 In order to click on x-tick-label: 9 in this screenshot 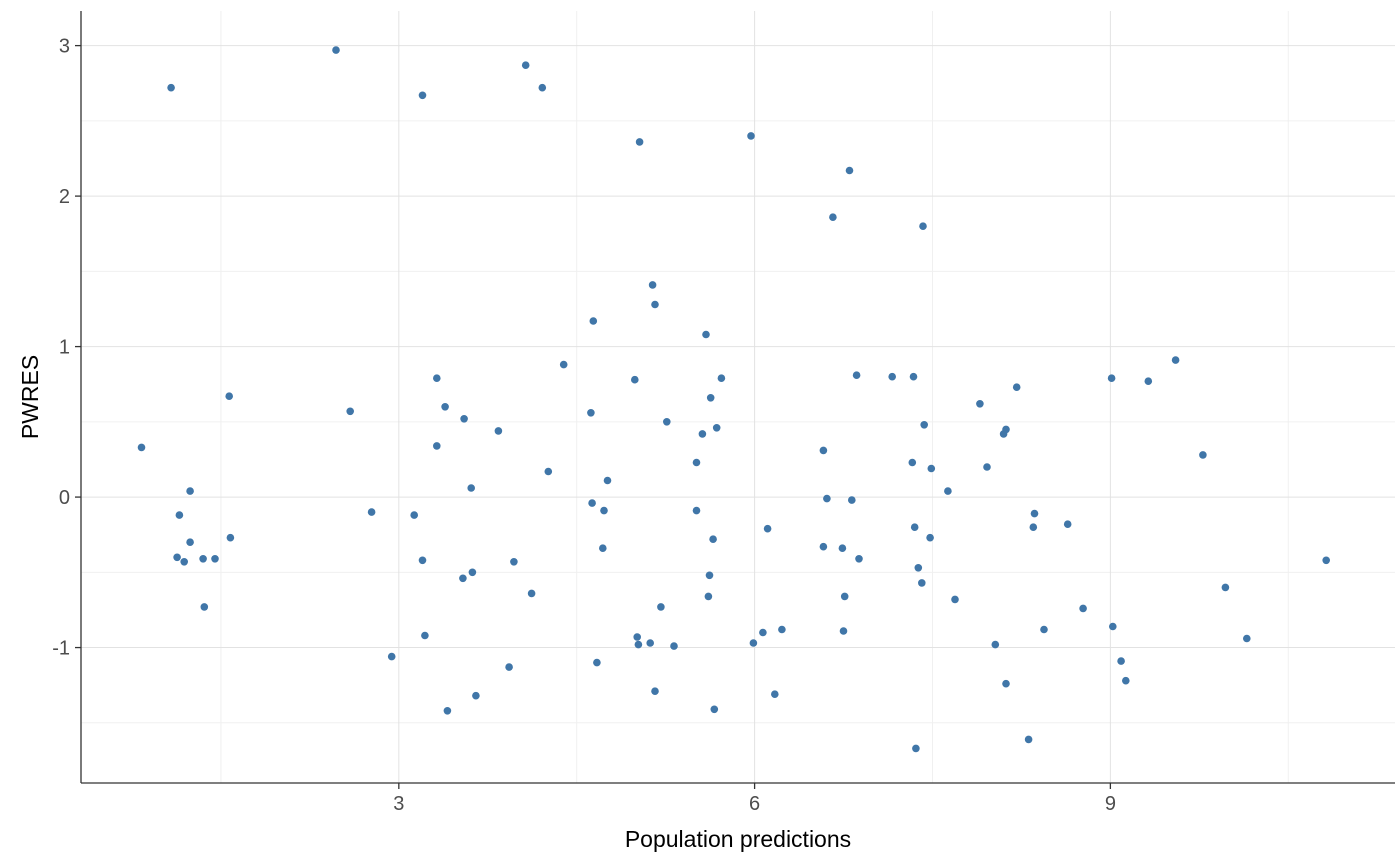, I will do `click(1110, 804)`.